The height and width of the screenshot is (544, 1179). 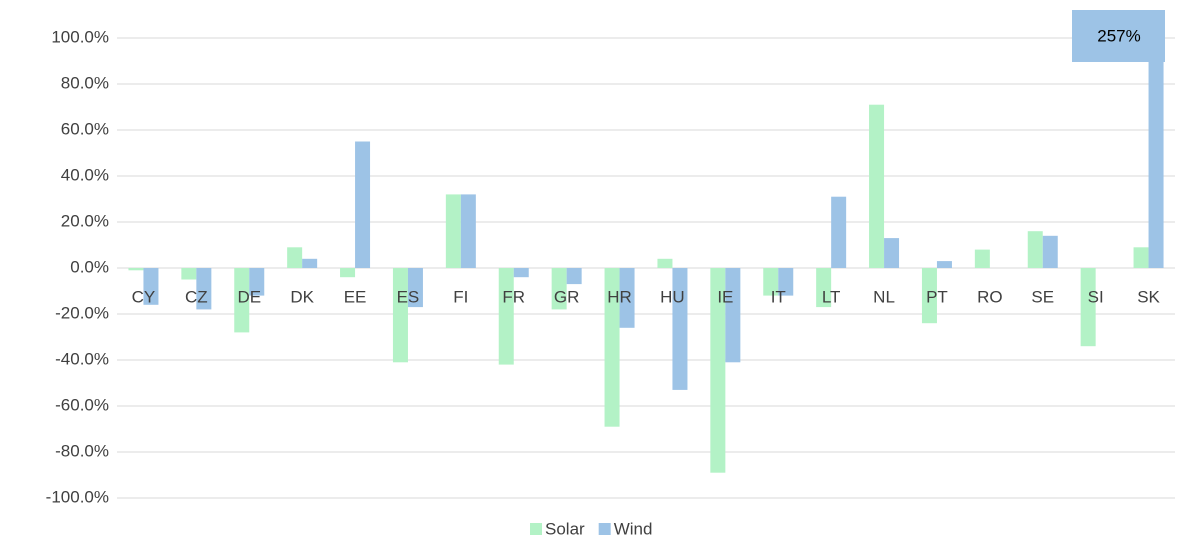 What do you see at coordinates (82, 450) in the screenshot?
I see `y-tick-label: -80.0%` at bounding box center [82, 450].